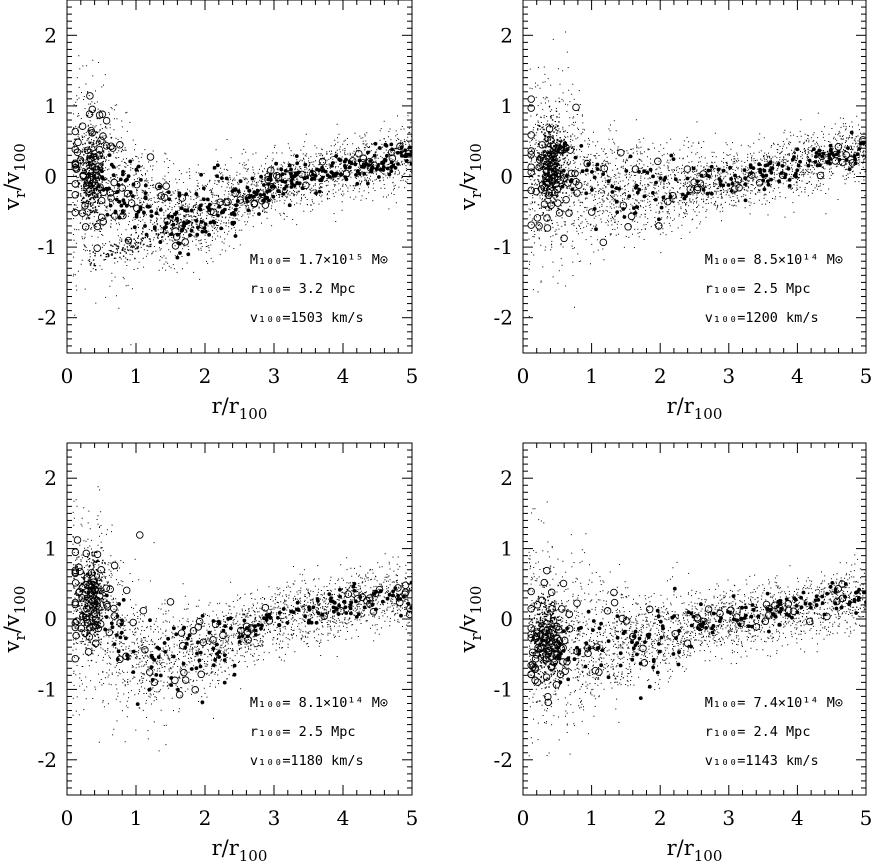 The height and width of the screenshot is (862, 871). I want to click on x-tick-label: 3, so click(274, 376).